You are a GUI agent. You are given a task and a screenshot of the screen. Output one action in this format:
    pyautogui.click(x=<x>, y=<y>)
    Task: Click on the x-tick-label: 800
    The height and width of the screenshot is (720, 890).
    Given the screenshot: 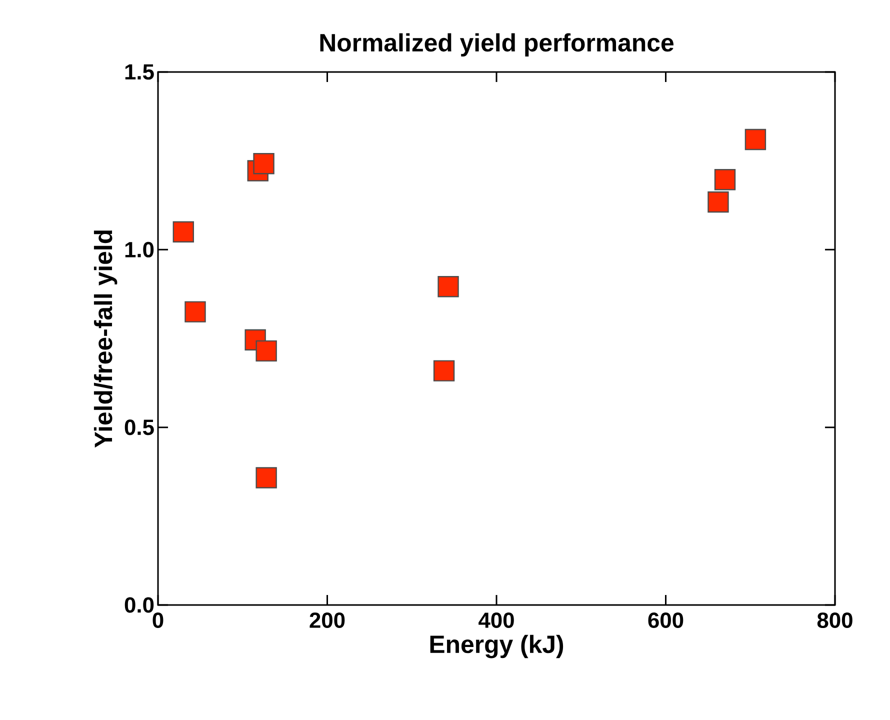 What is the action you would take?
    pyautogui.click(x=834, y=620)
    